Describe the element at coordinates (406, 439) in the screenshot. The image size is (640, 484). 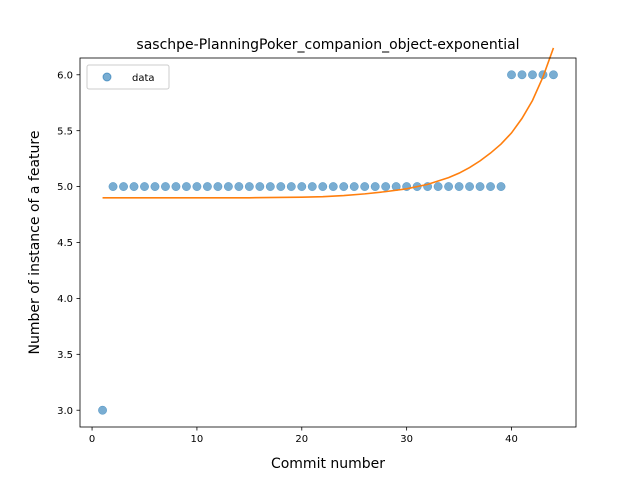
I see `x-tick-label: 30` at that location.